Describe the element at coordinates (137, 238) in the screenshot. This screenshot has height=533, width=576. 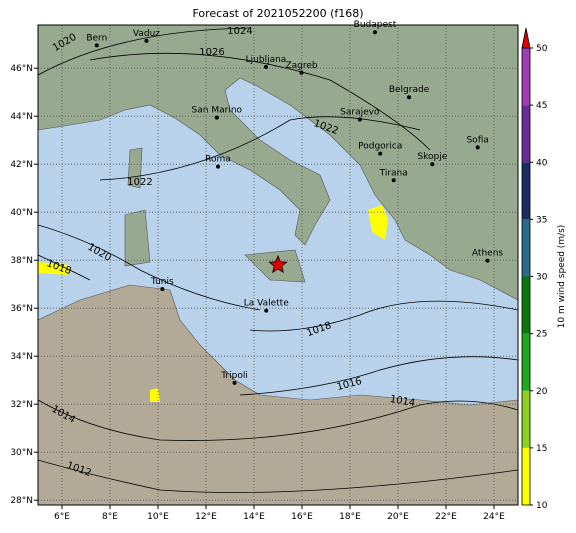
I see `land-sardinia` at that location.